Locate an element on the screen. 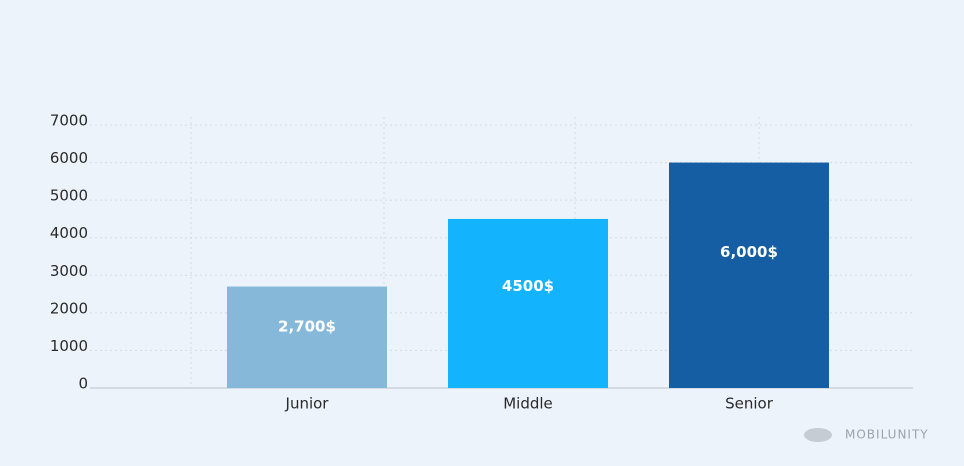  y-tick-label: 2000 is located at coordinates (69, 308).